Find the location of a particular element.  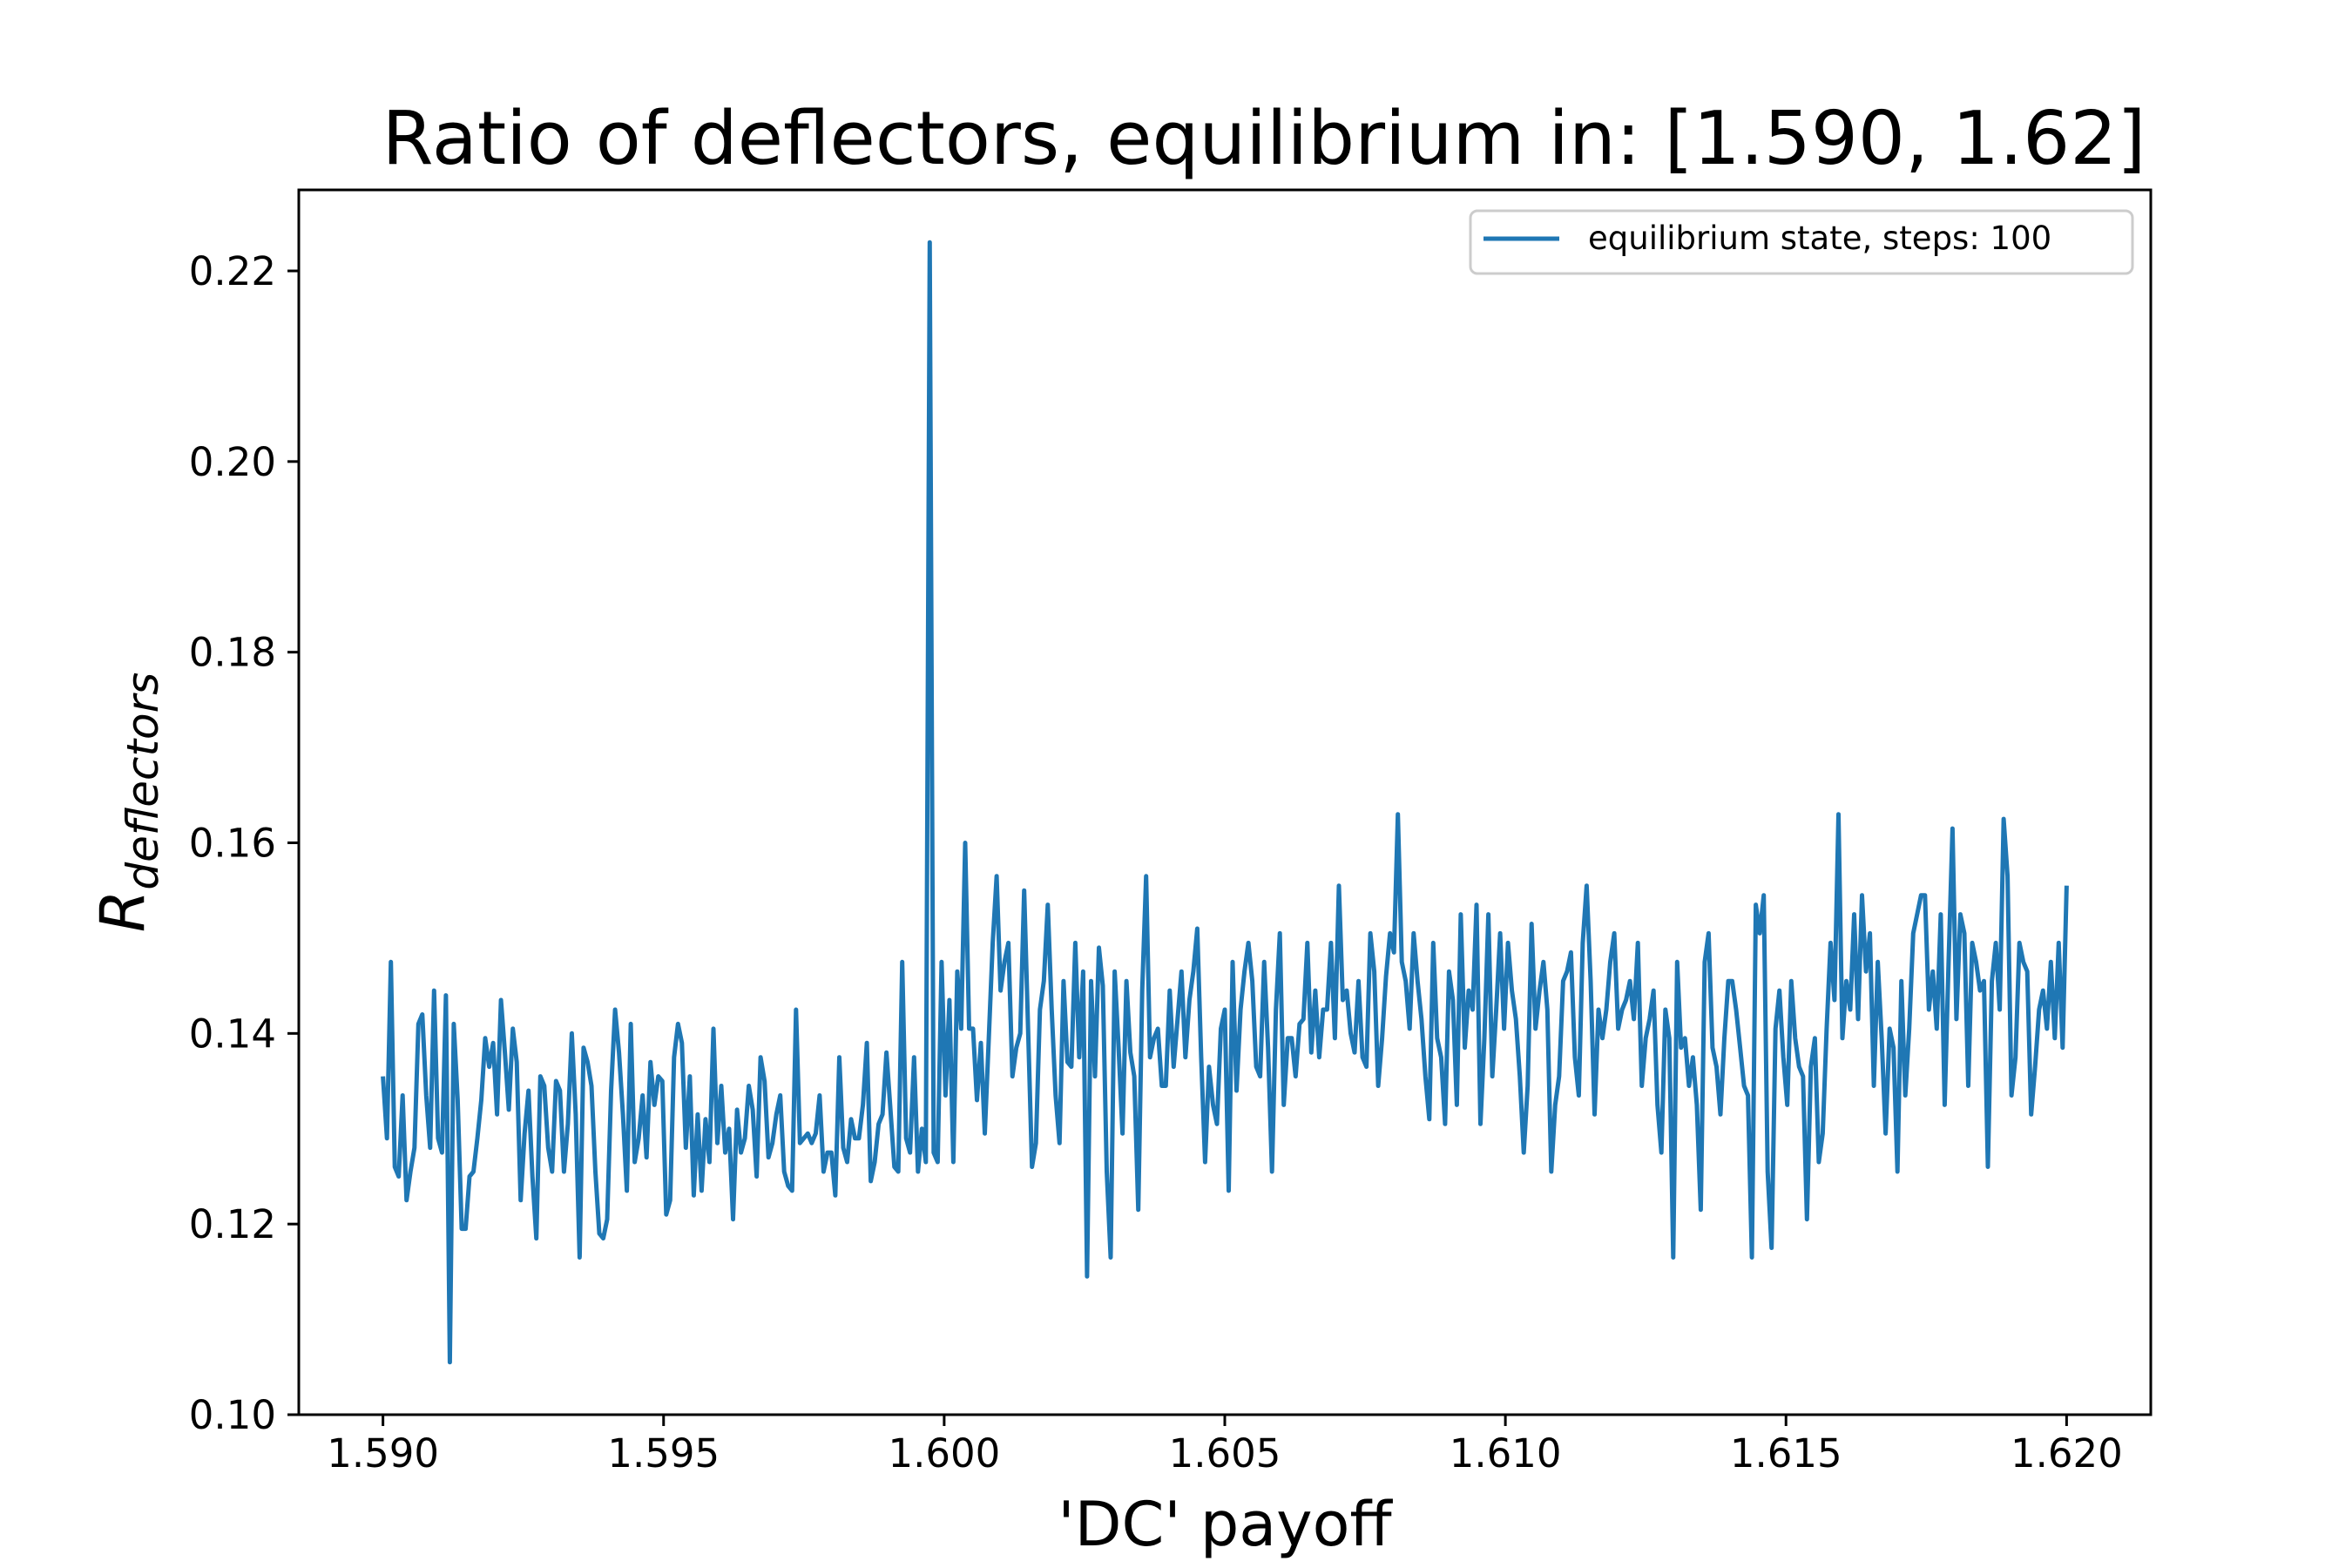

x-axis-label: 'DC' payoff is located at coordinates (1225, 1525).